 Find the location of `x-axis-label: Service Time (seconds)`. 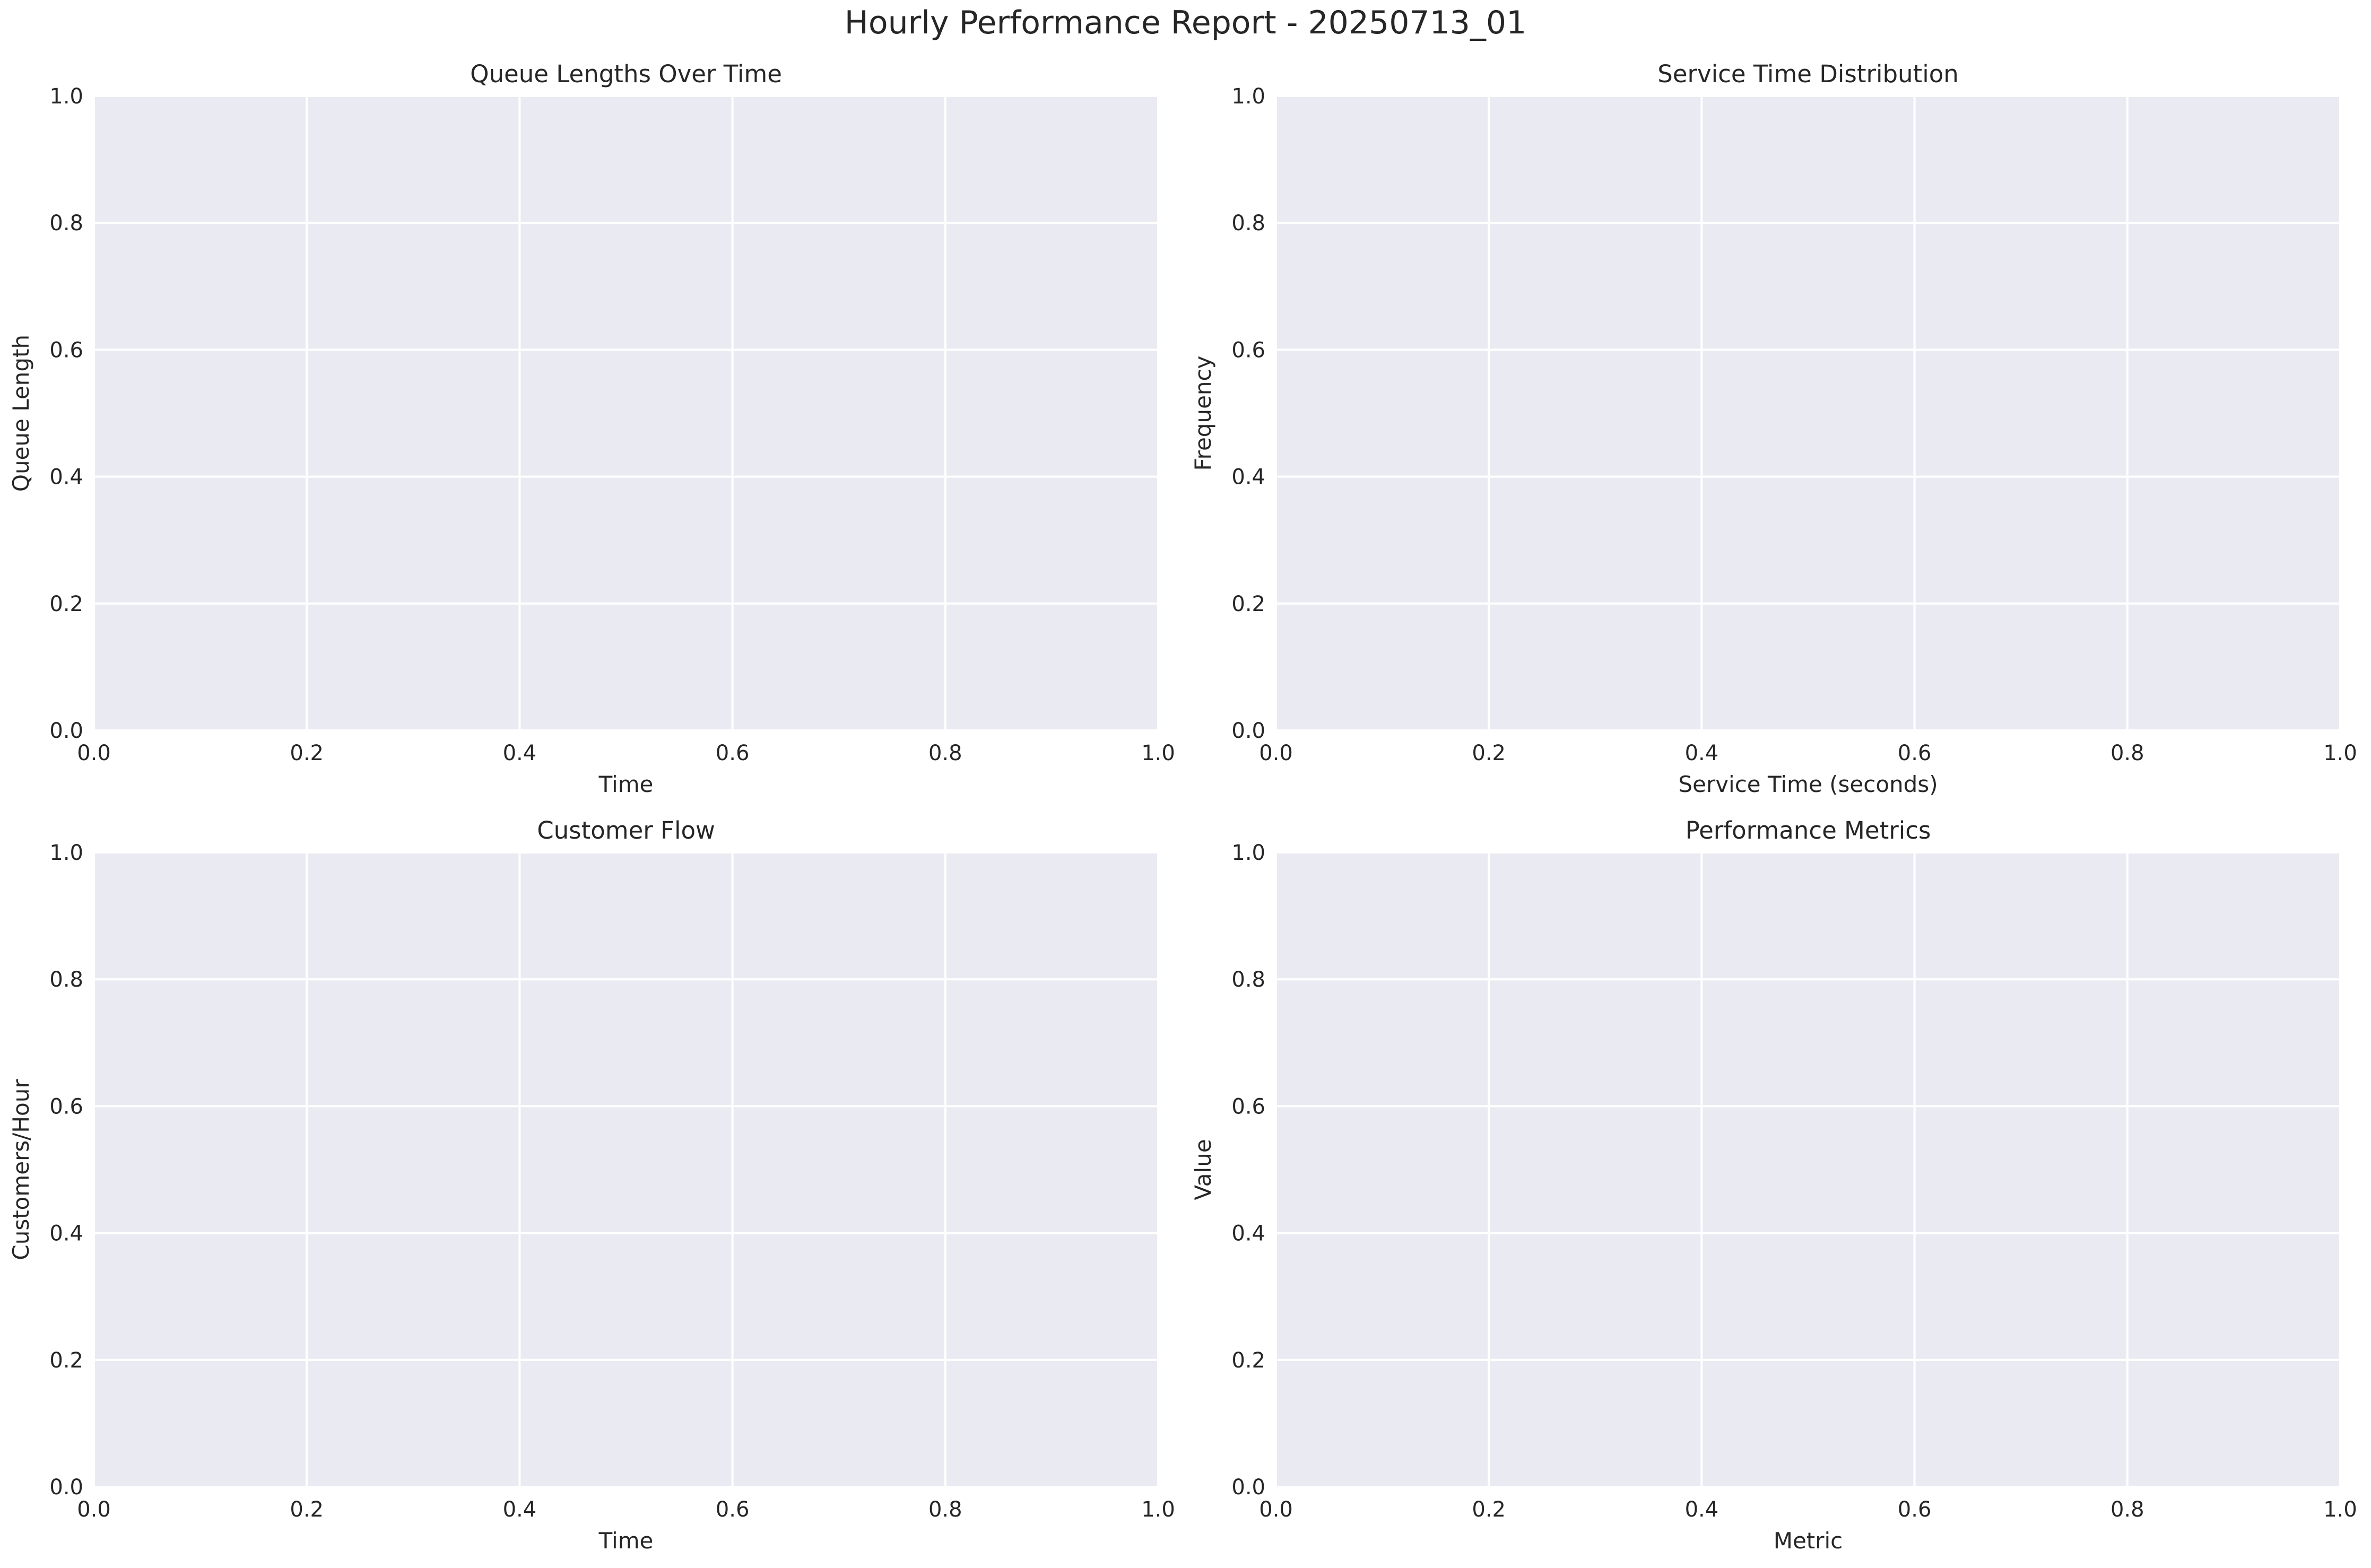

x-axis-label: Service Time (seconds) is located at coordinates (1808, 784).